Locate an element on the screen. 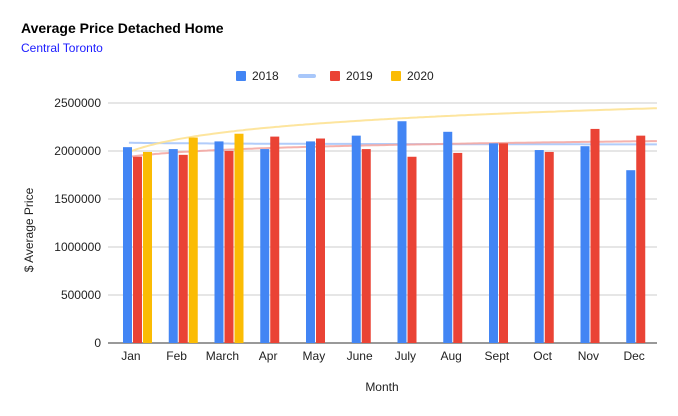  y-axis-title: $ Average Price is located at coordinates (29, 229).